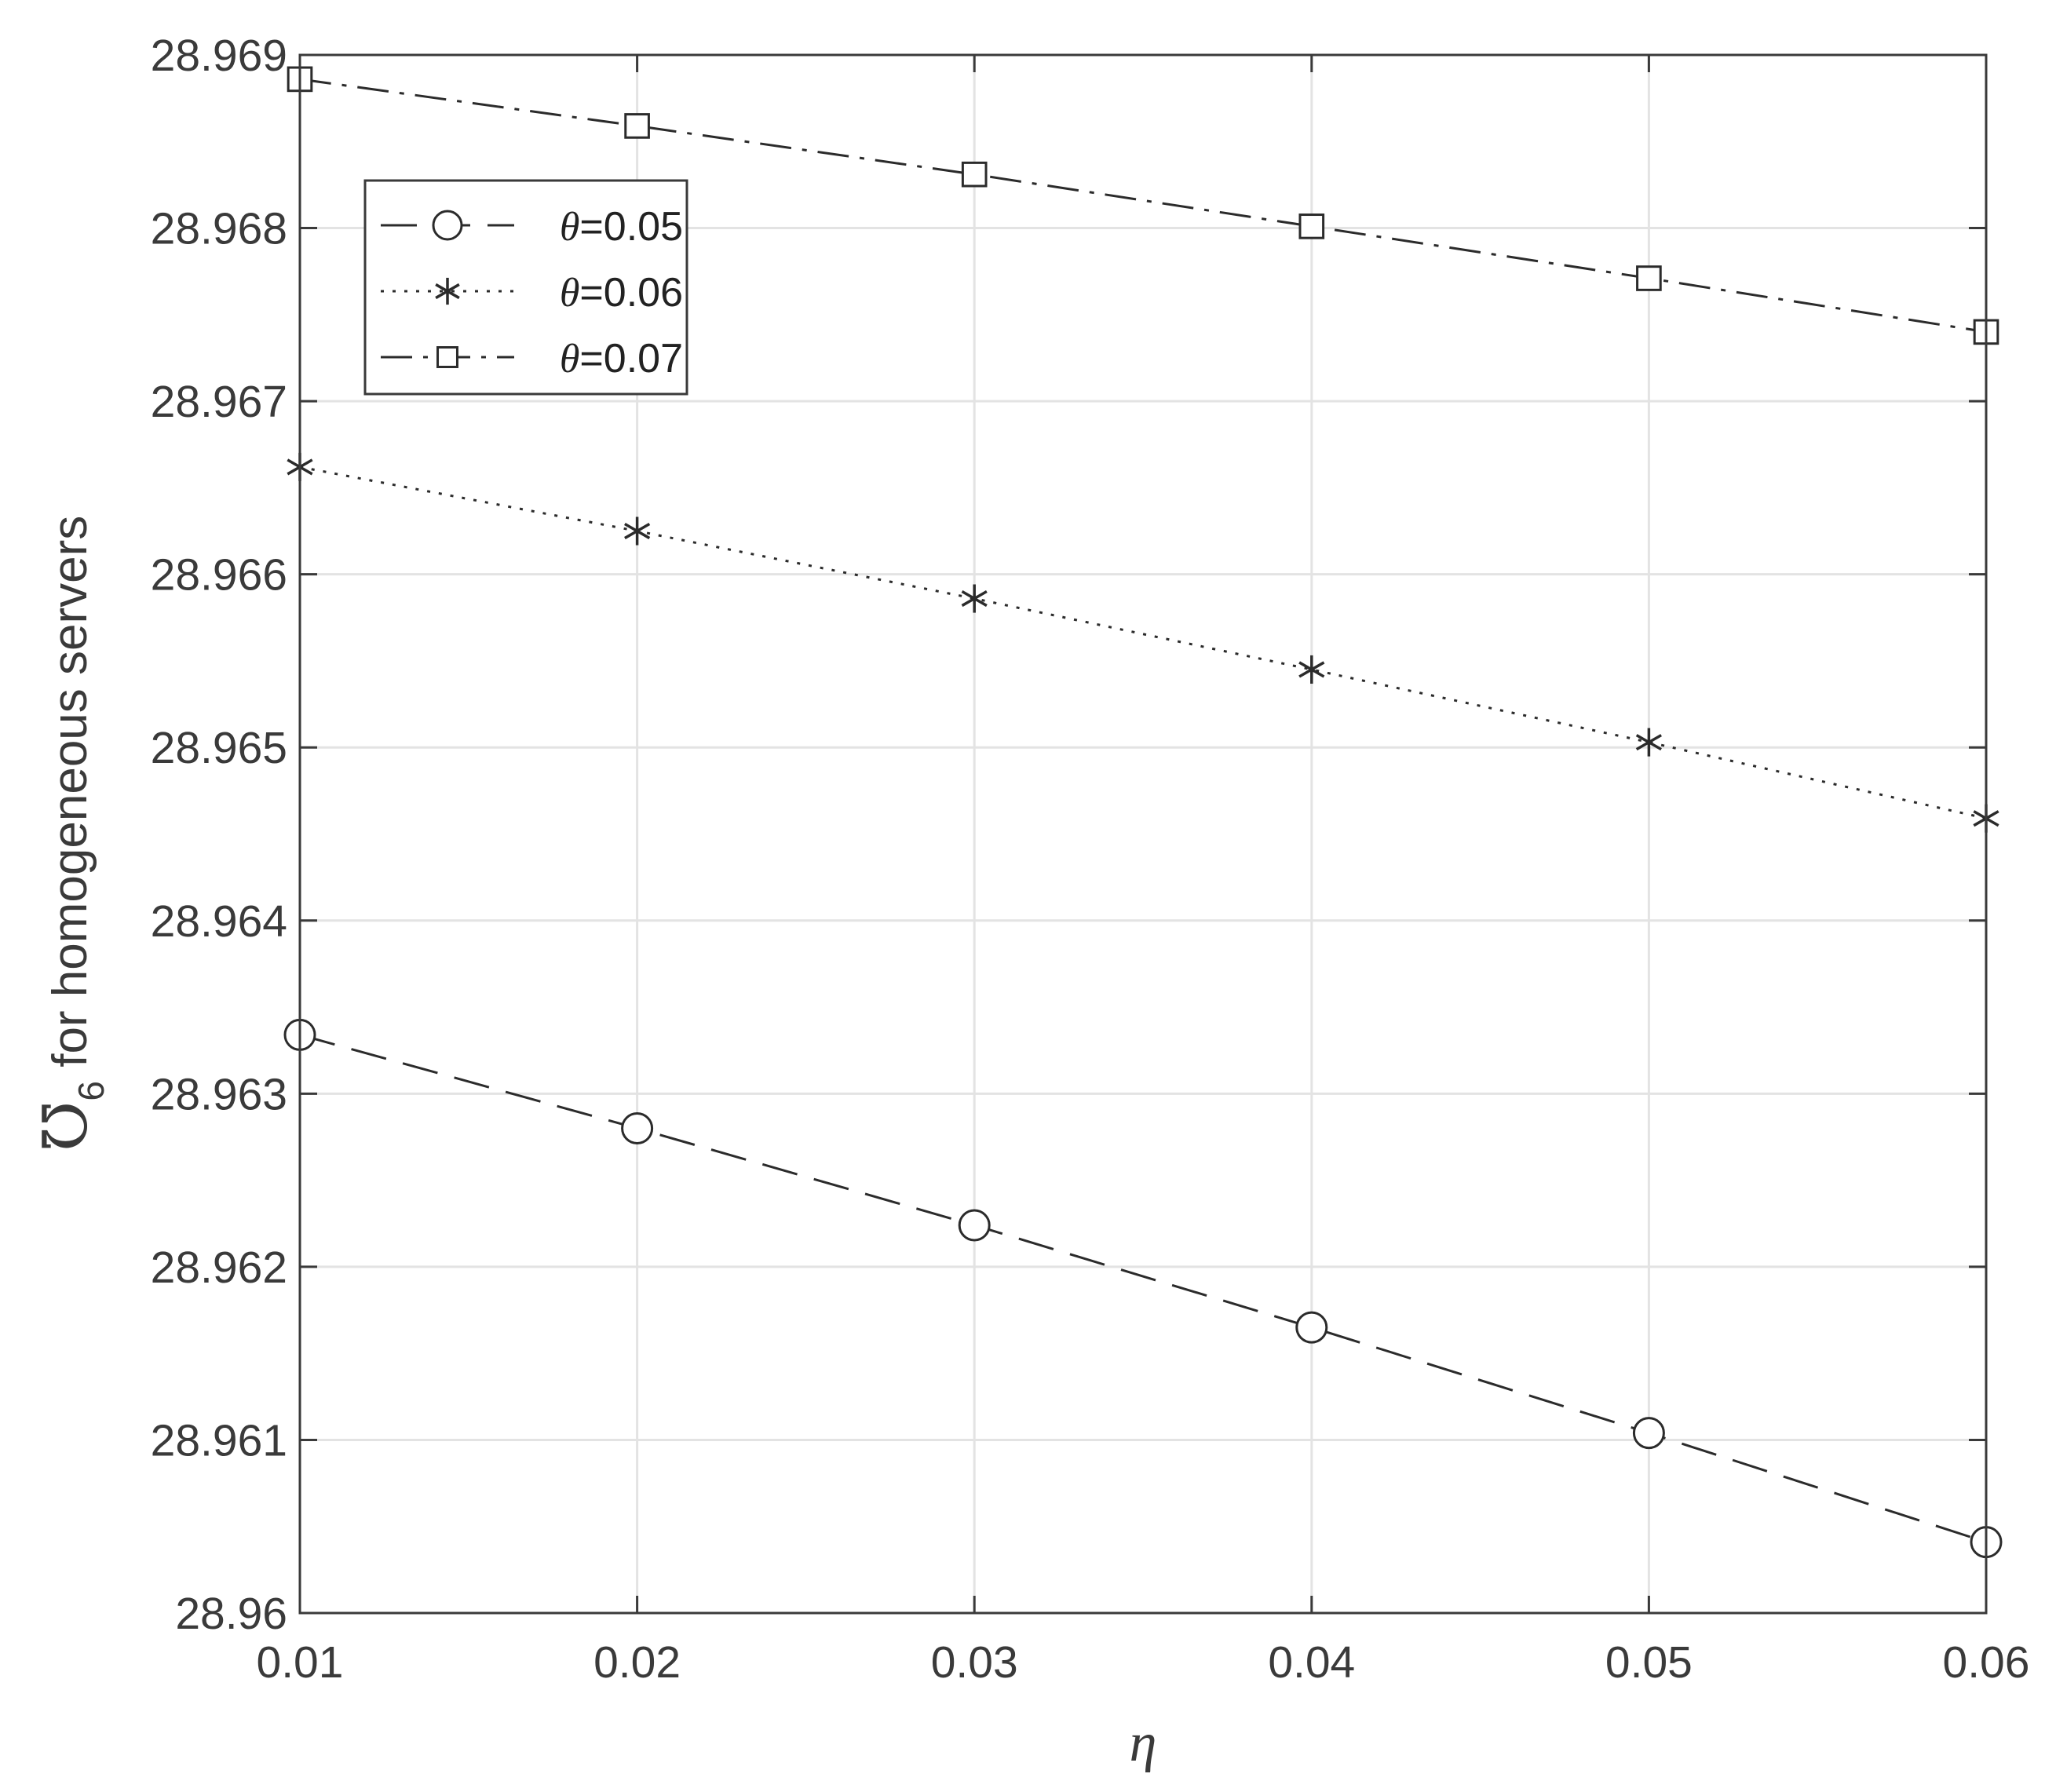  I want to click on series-line, so click(1143, 206).